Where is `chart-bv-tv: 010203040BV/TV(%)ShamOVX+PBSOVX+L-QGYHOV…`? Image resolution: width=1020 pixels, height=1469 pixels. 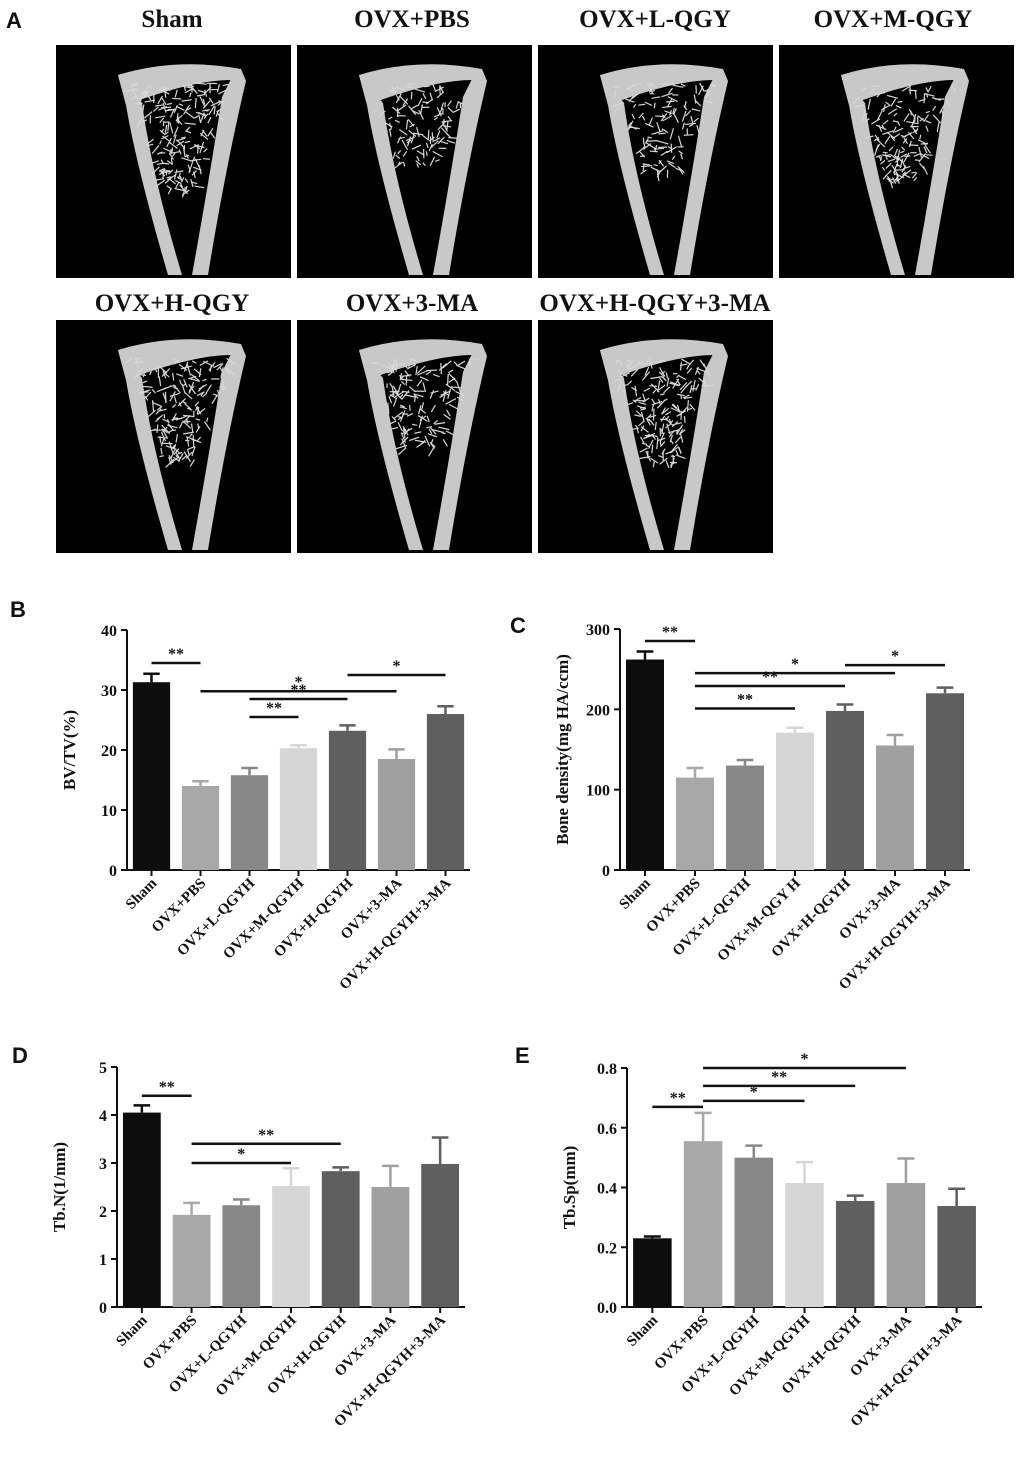 chart-bv-tv: 010203040BV/TV(%)ShamOVX+PBSOVX+L-QGYHOV… is located at coordinates (265, 808).